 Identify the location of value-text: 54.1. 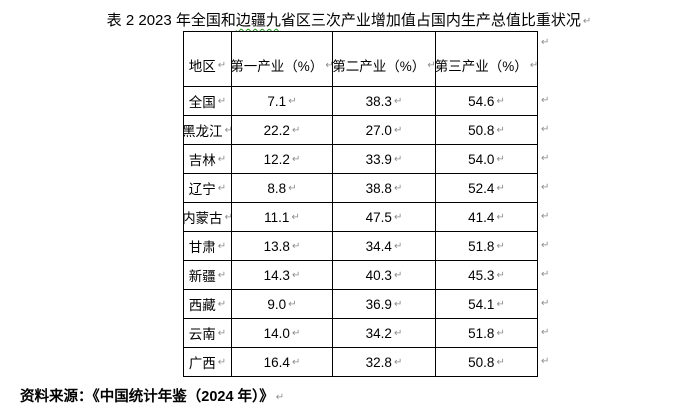
(481, 304).